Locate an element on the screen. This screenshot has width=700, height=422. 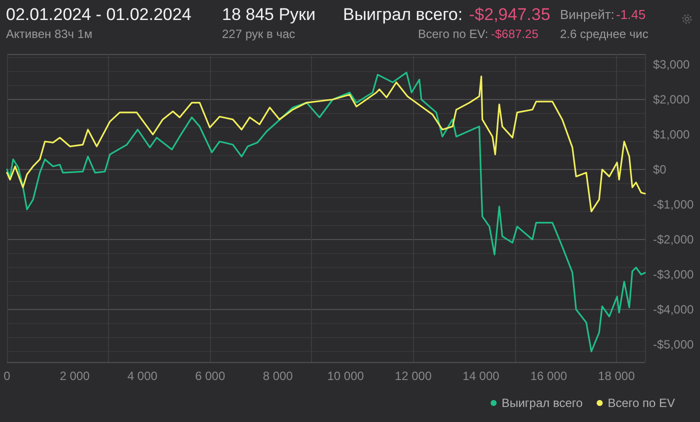
legend-label: Выиграл всего is located at coordinates (543, 403).